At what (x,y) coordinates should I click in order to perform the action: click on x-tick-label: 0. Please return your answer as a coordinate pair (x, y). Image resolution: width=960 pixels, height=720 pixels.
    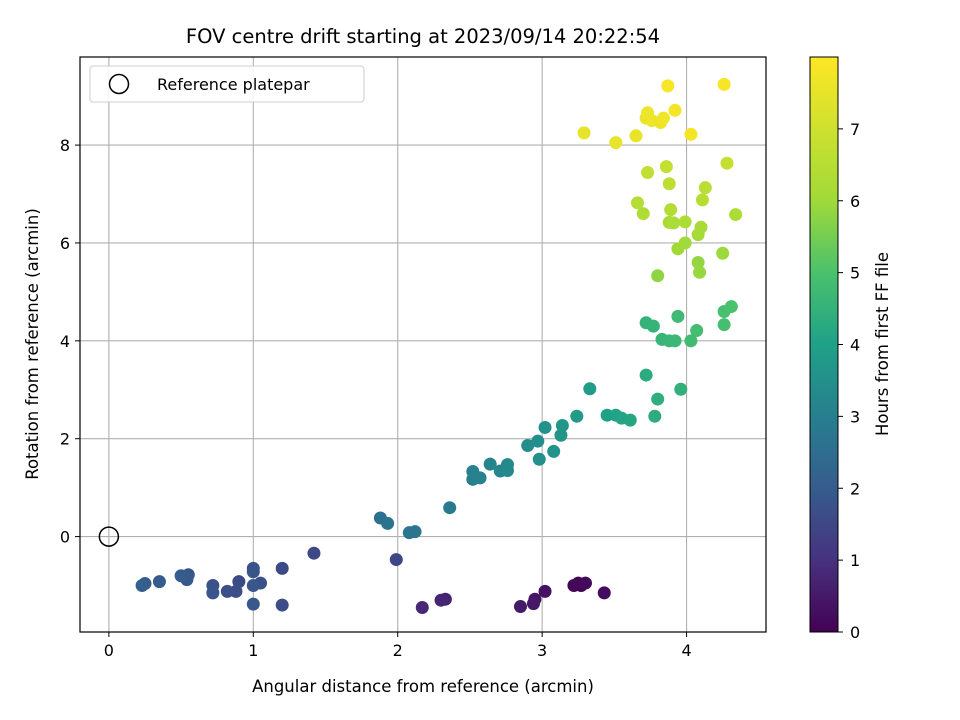
    Looking at the image, I should click on (109, 650).